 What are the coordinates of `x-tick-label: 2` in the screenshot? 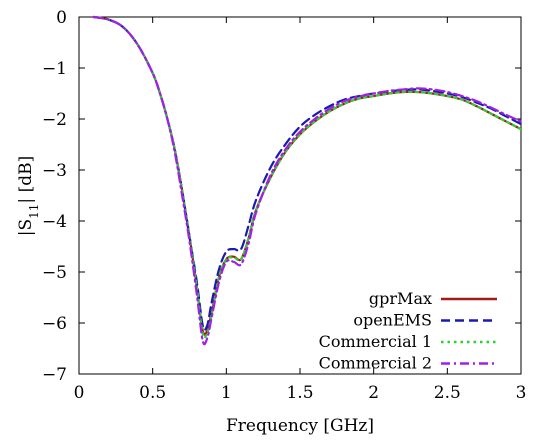 It's located at (373, 393).